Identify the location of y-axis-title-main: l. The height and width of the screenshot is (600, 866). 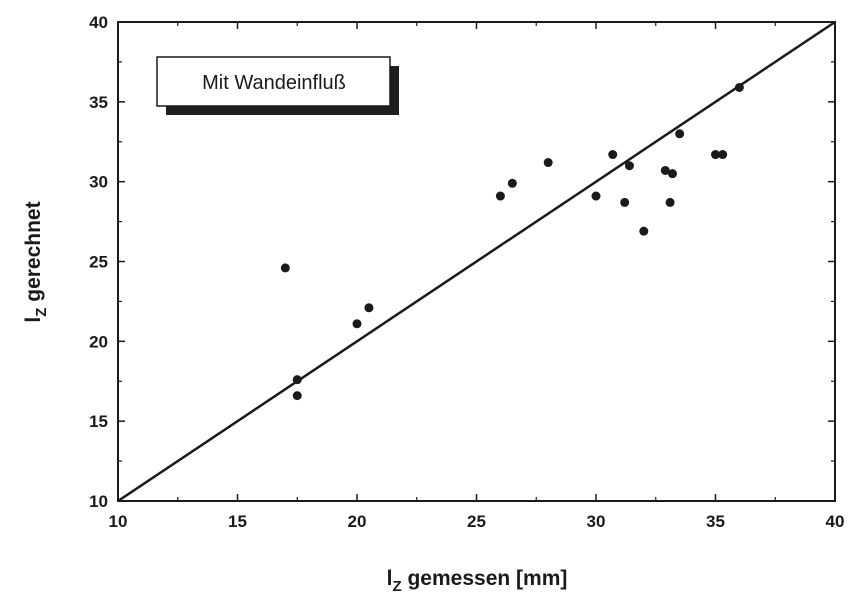
(33, 320).